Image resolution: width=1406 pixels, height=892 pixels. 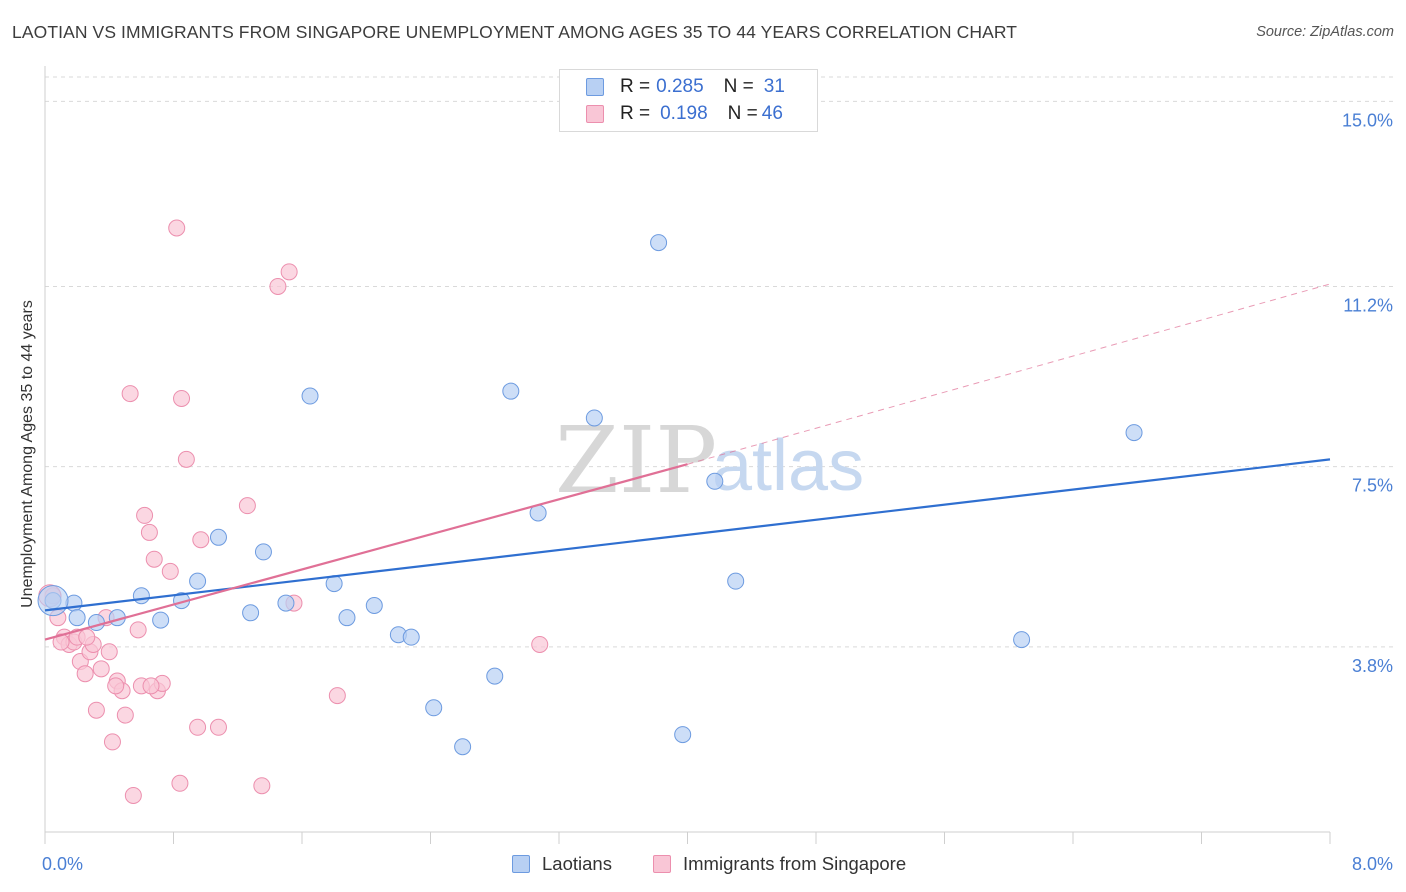 What do you see at coordinates (521, 864) in the screenshot?
I see `legend-bottom-swatch-laotians` at bounding box center [521, 864].